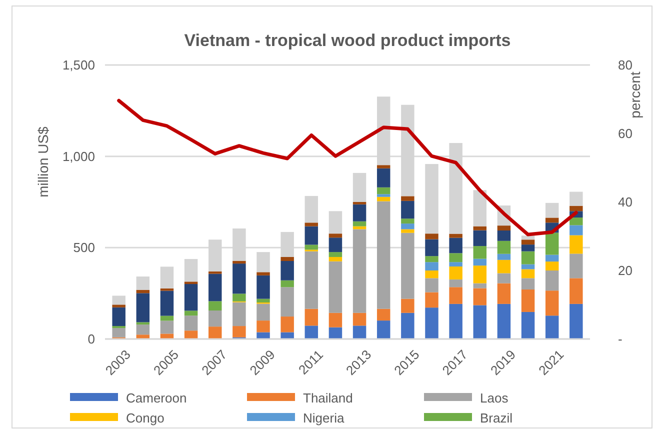  I want to click on y2-tick-label: -, so click(620, 339).